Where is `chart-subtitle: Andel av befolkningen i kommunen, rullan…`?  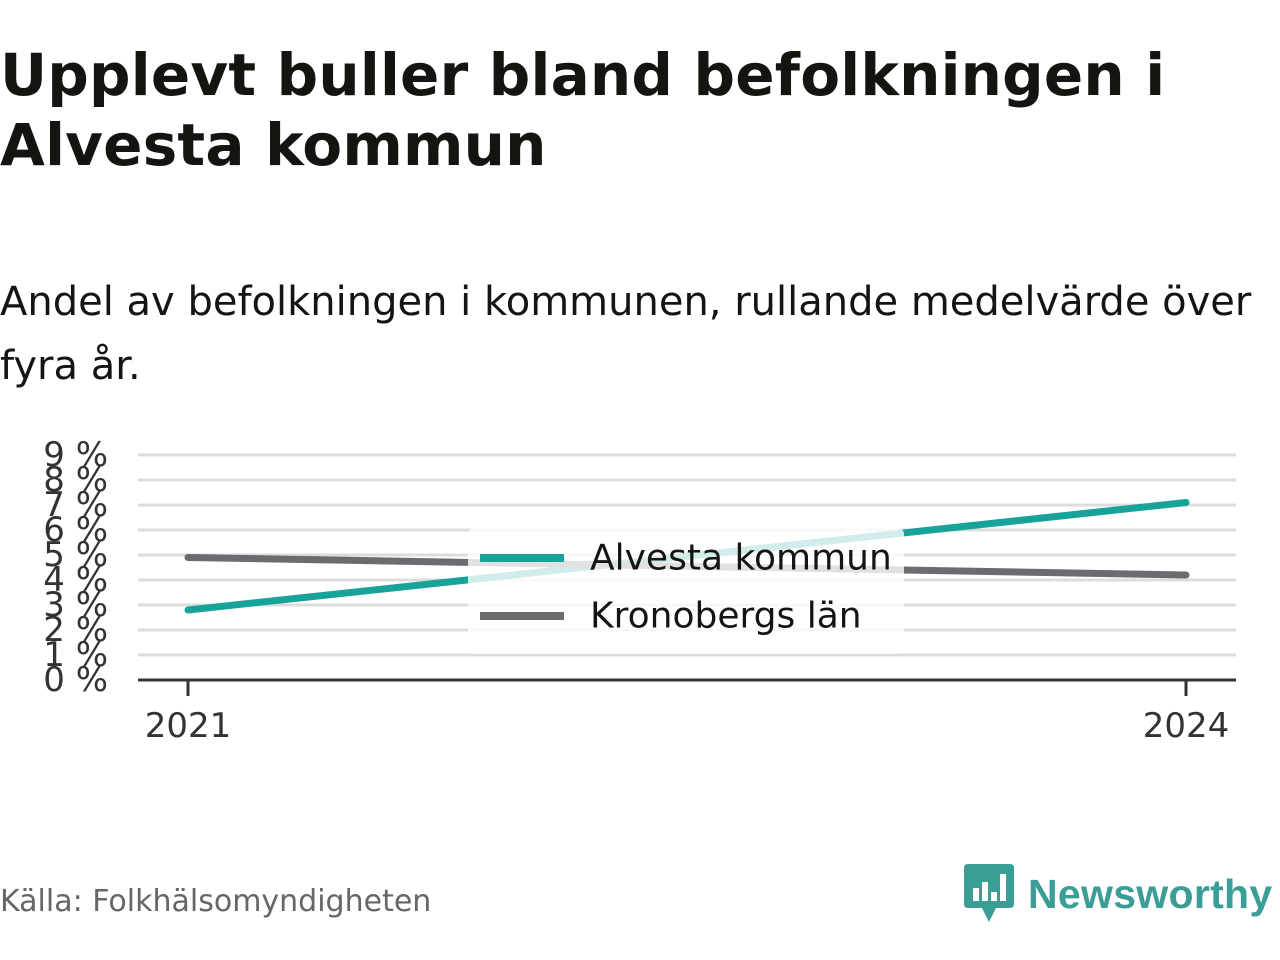 chart-subtitle: Andel av befolkningen i kommunen, rullan… is located at coordinates (626, 334).